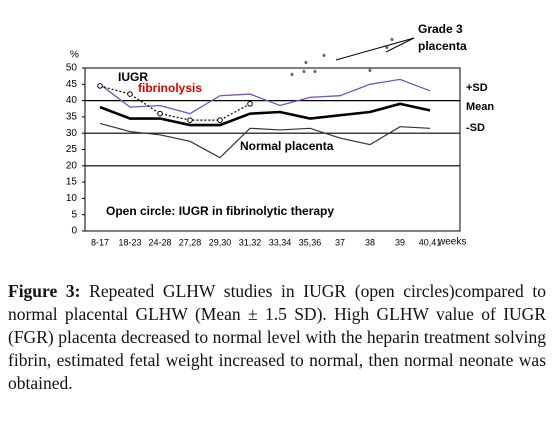 This screenshot has height=425, width=556. Describe the element at coordinates (477, 88) in the screenshot. I see `legend-label: +SD` at that location.